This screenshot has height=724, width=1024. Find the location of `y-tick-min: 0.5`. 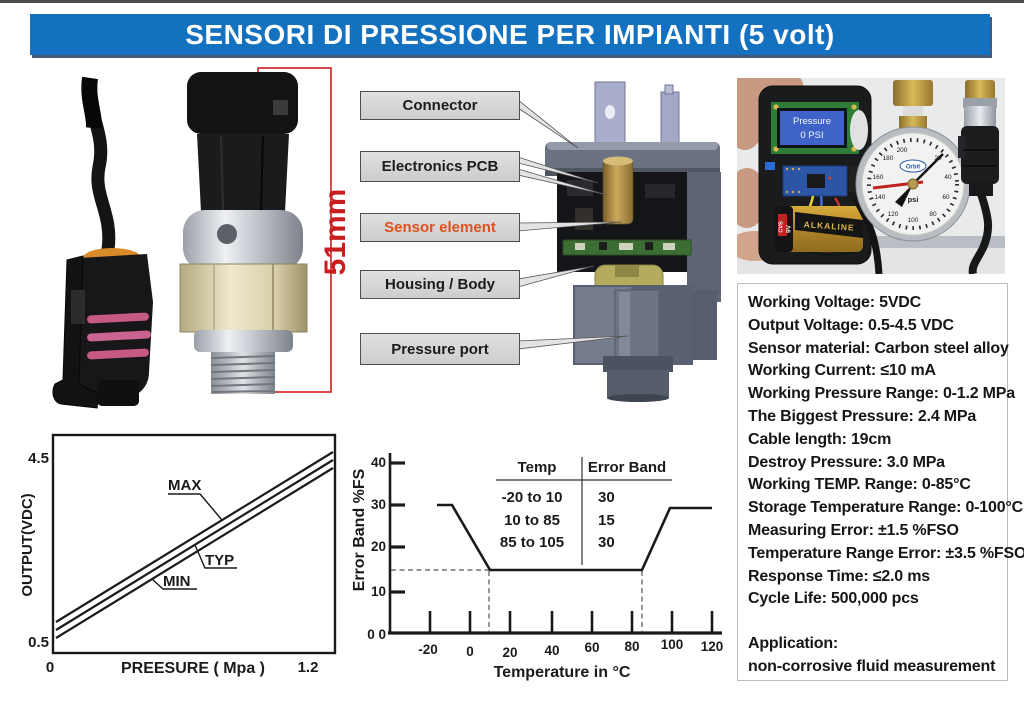

y-tick-min: 0.5 is located at coordinates (38, 642).